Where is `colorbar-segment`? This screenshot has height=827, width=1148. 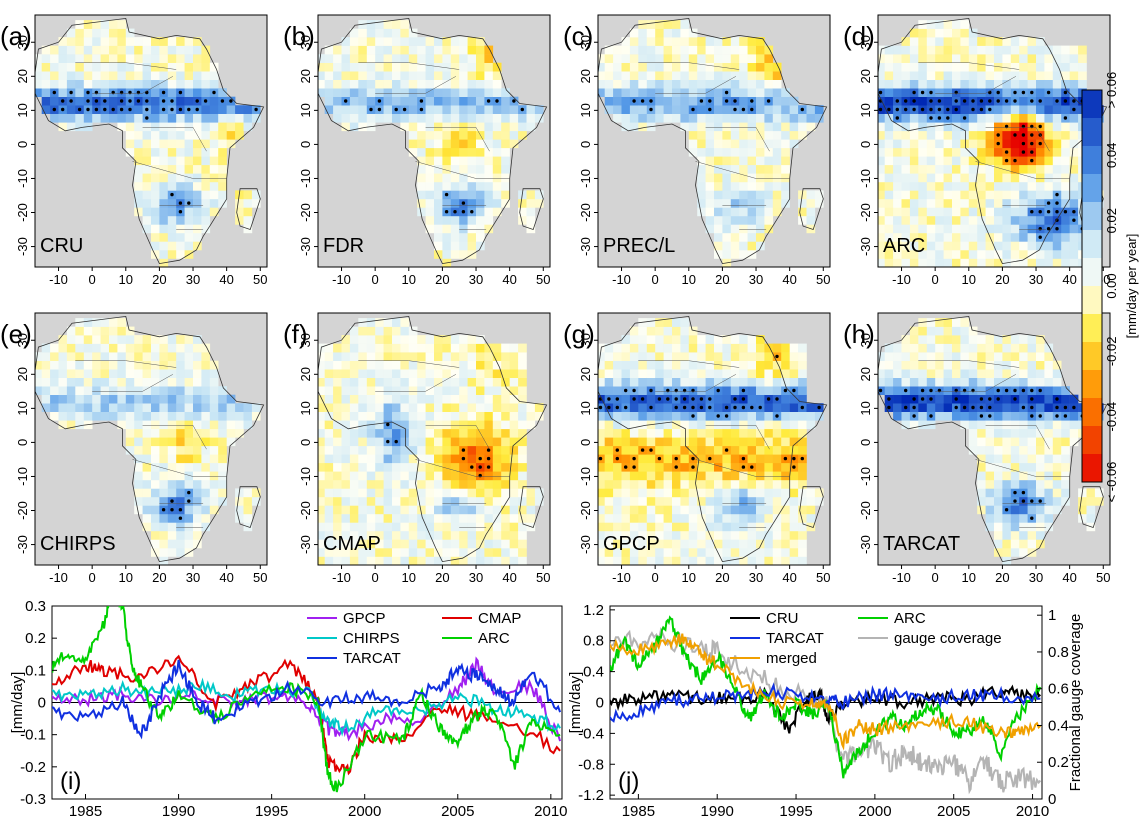 colorbar-segment is located at coordinates (1092, 132).